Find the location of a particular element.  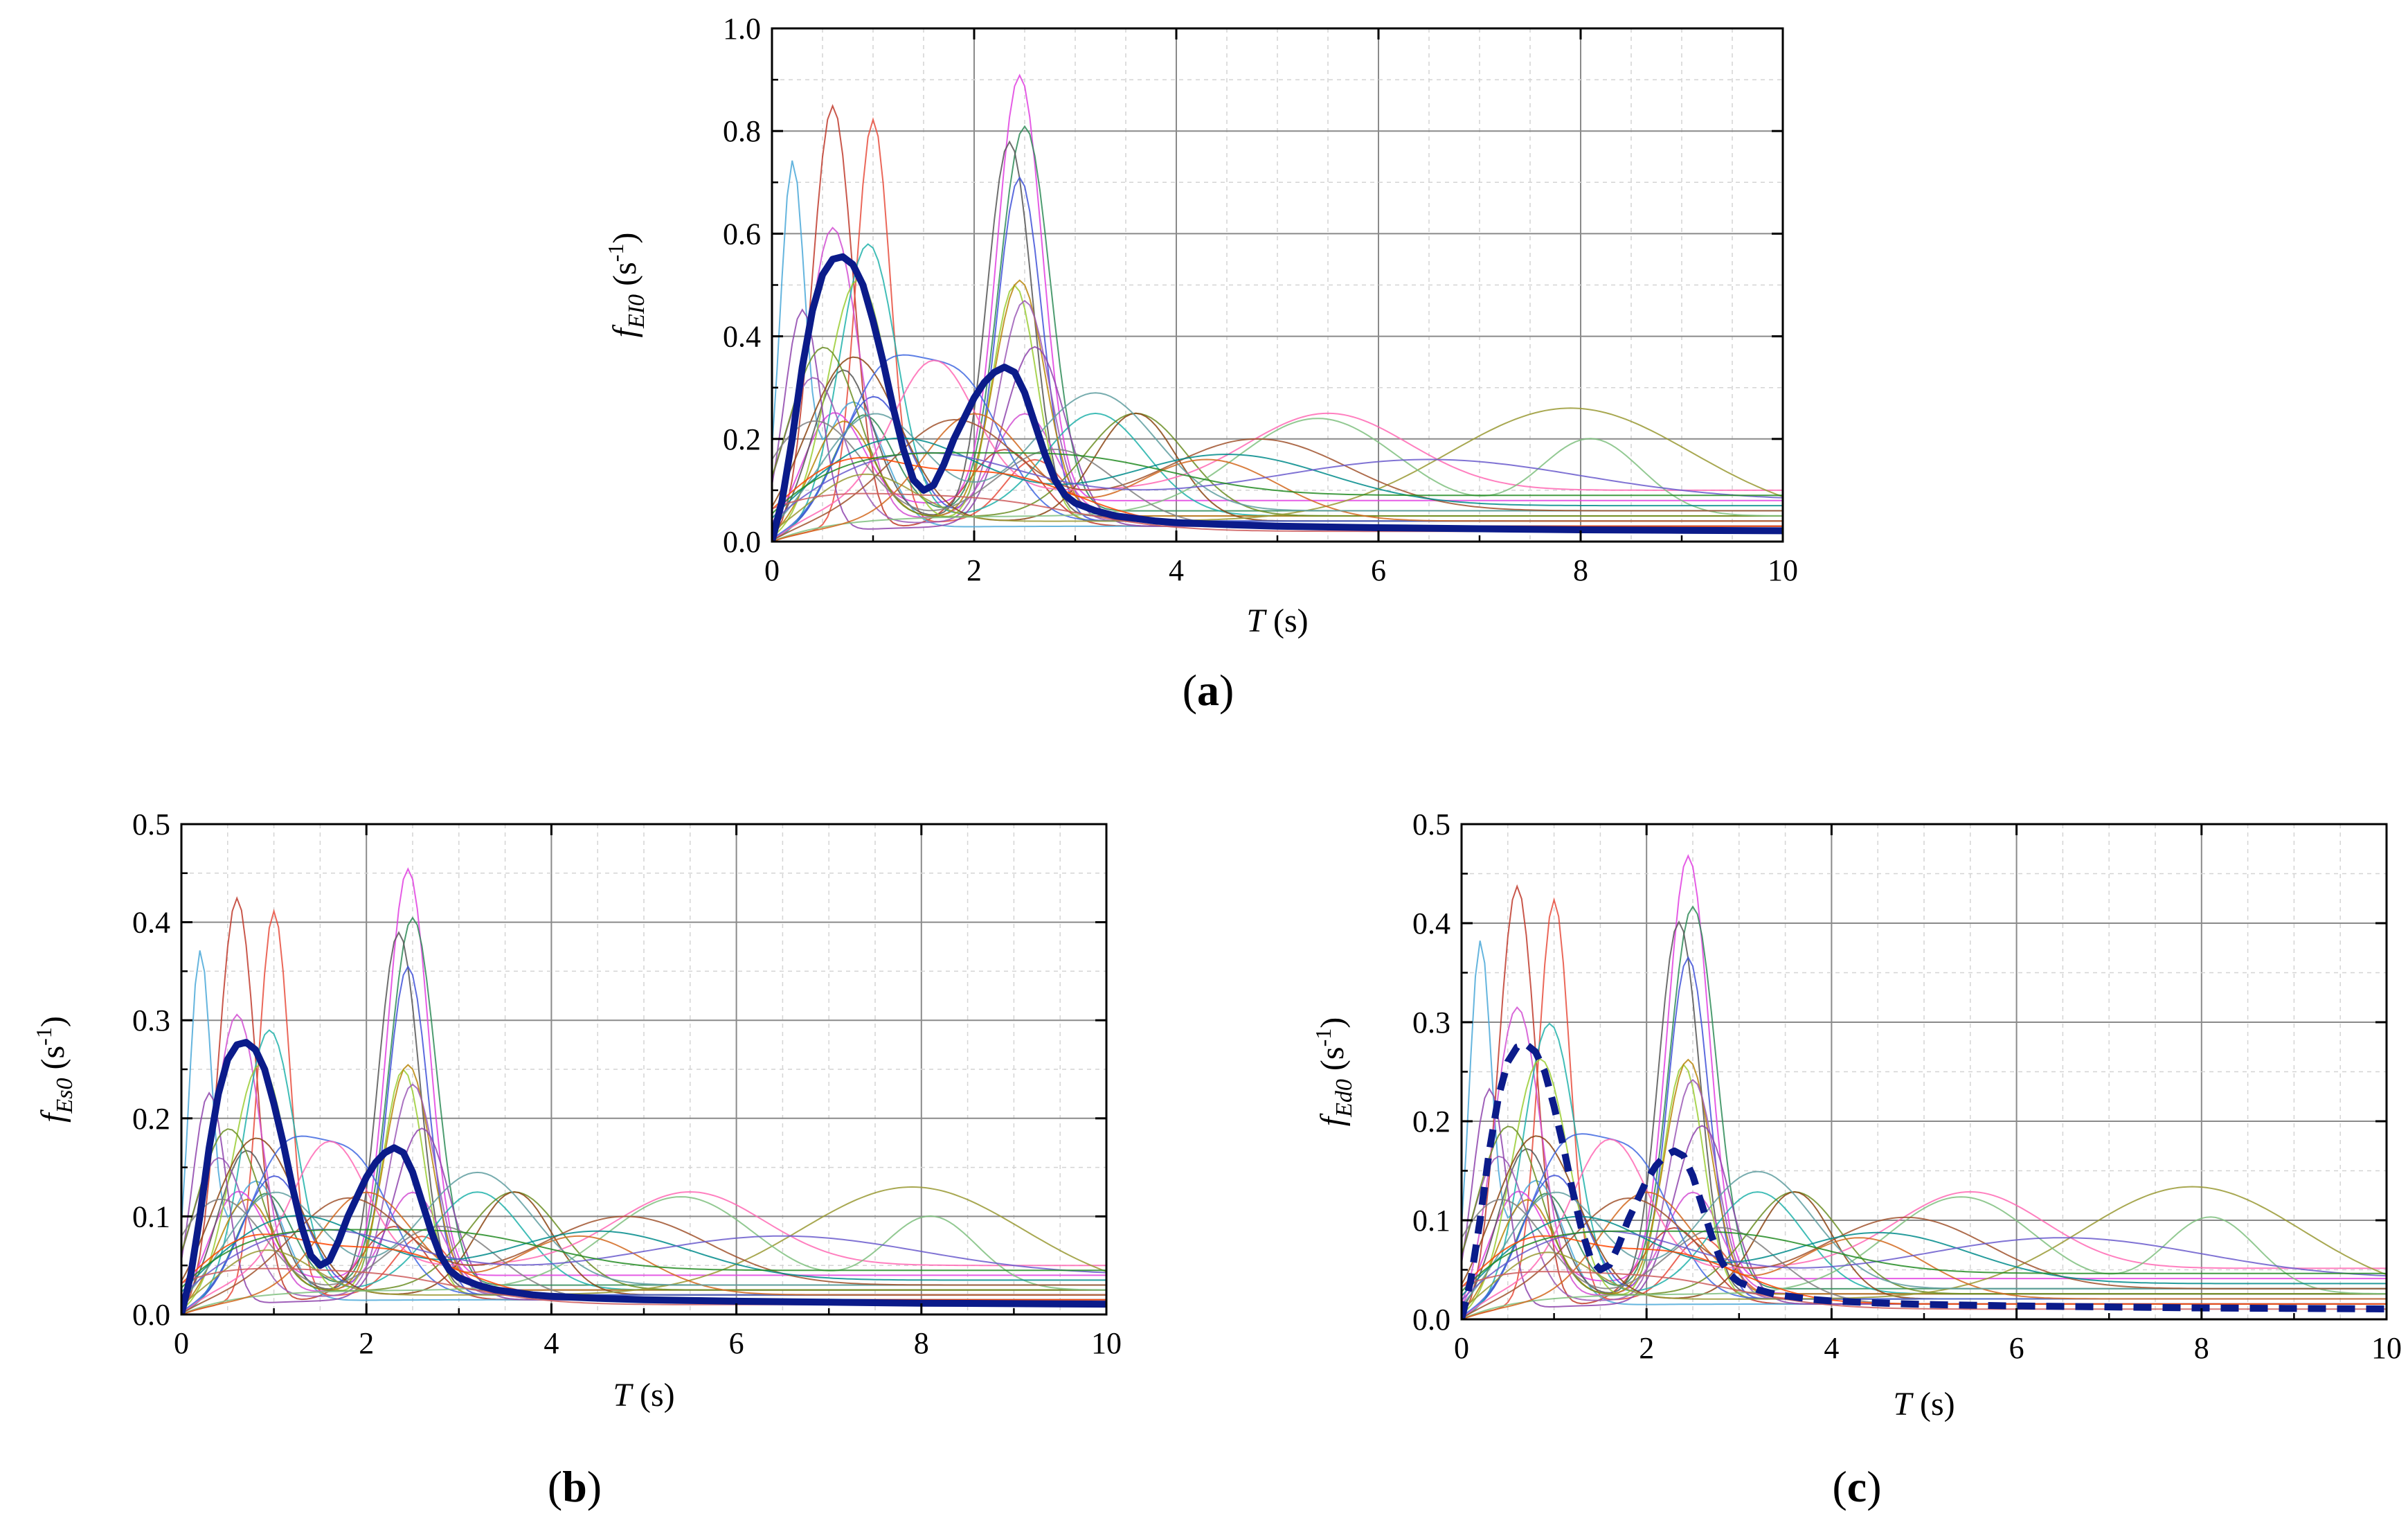

panel-a-y-axis-title: fEI0 (s-1) is located at coordinates (626, 285).